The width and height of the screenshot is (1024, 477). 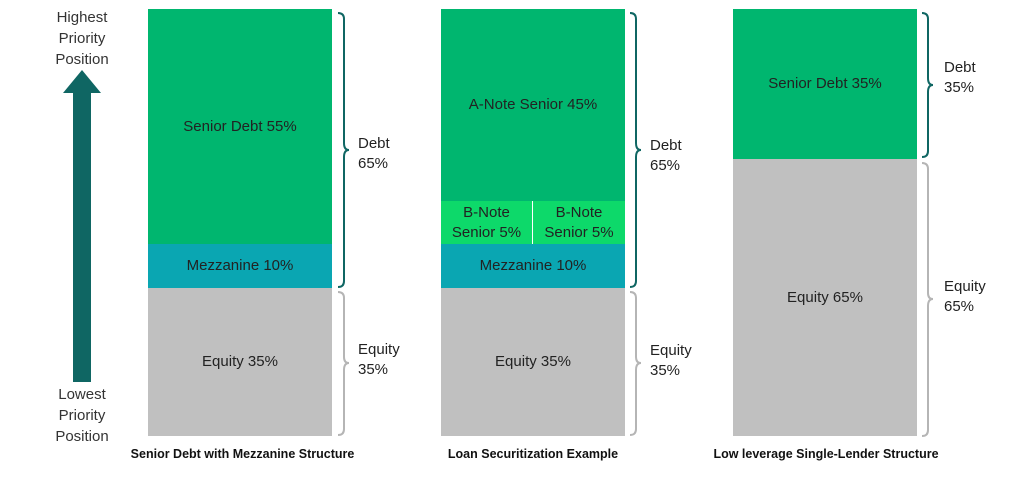 What do you see at coordinates (82, 81) in the screenshot?
I see `priority-arrow-icon` at bounding box center [82, 81].